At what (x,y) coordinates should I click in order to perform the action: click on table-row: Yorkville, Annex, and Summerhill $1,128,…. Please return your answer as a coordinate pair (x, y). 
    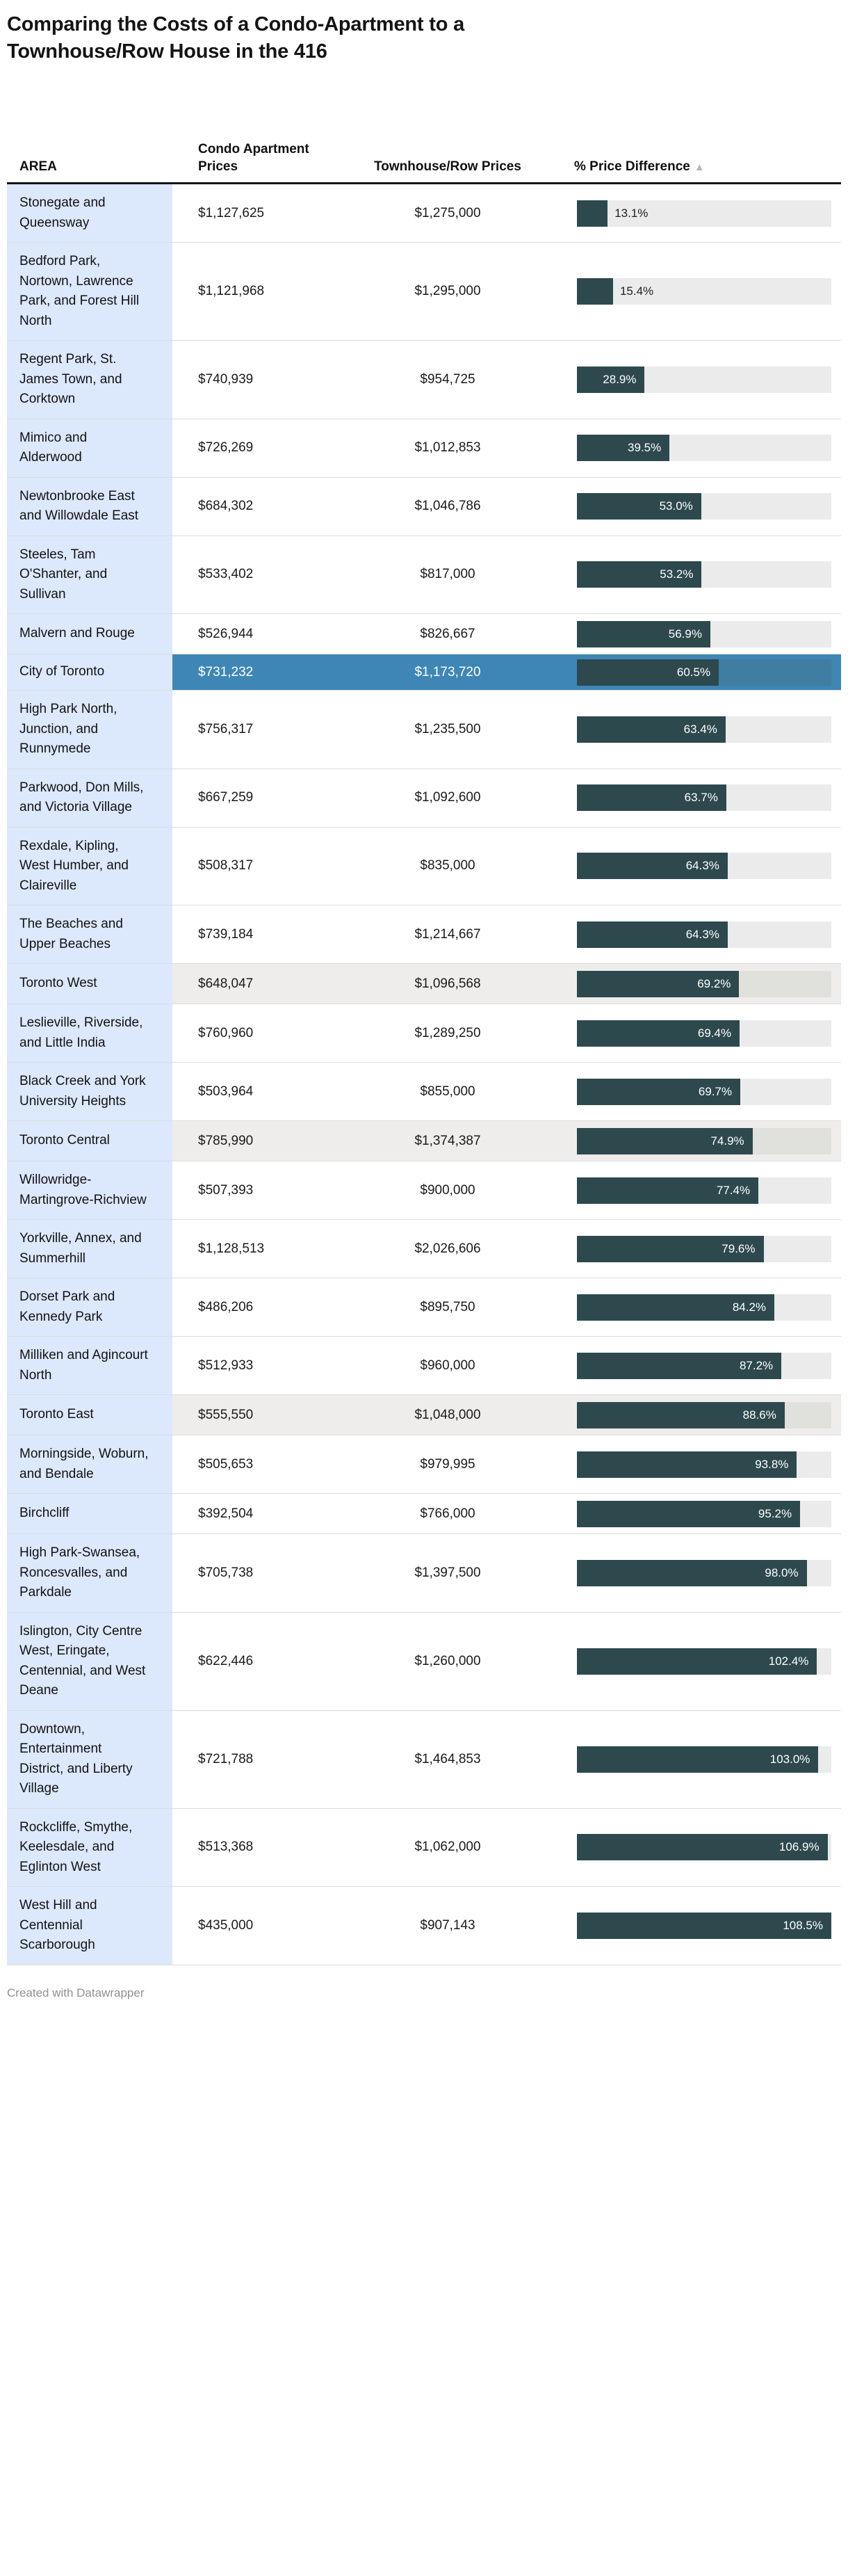
    Looking at the image, I should click on (424, 1249).